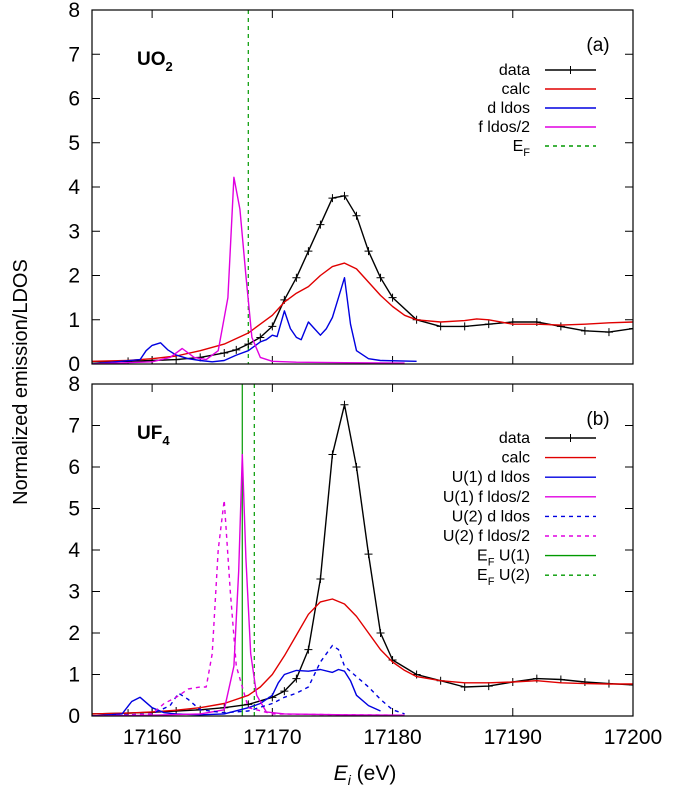  I want to click on legend-entry-label: U(1) d ldos, so click(491, 477).